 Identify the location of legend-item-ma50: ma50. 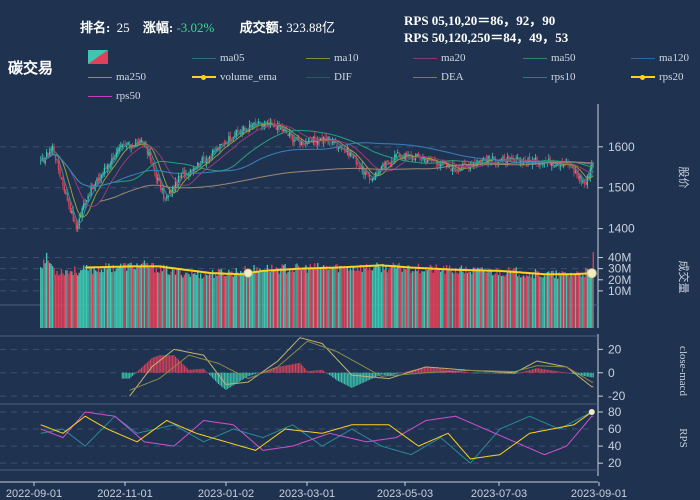
(549, 58).